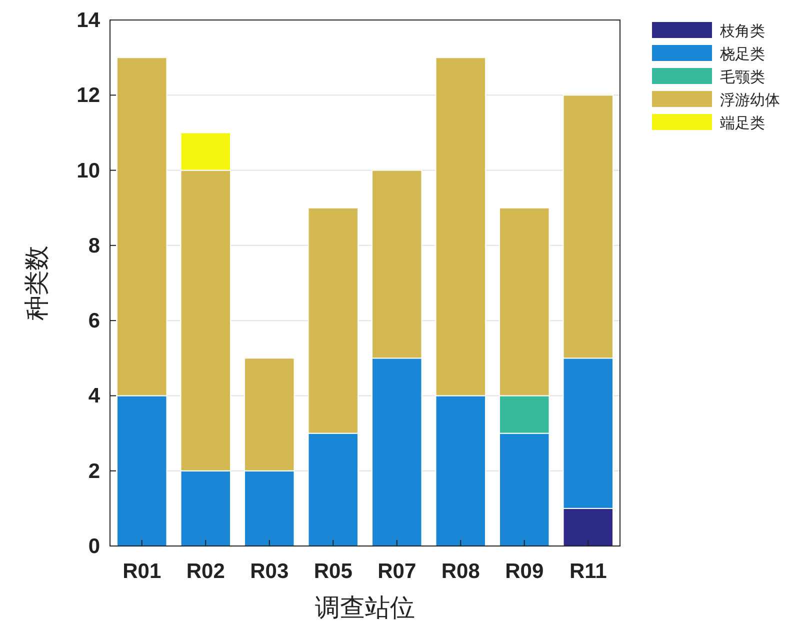 This screenshot has height=621, width=793. Describe the element at coordinates (37, 283) in the screenshot. I see `y-axis-title: 种类数` at that location.